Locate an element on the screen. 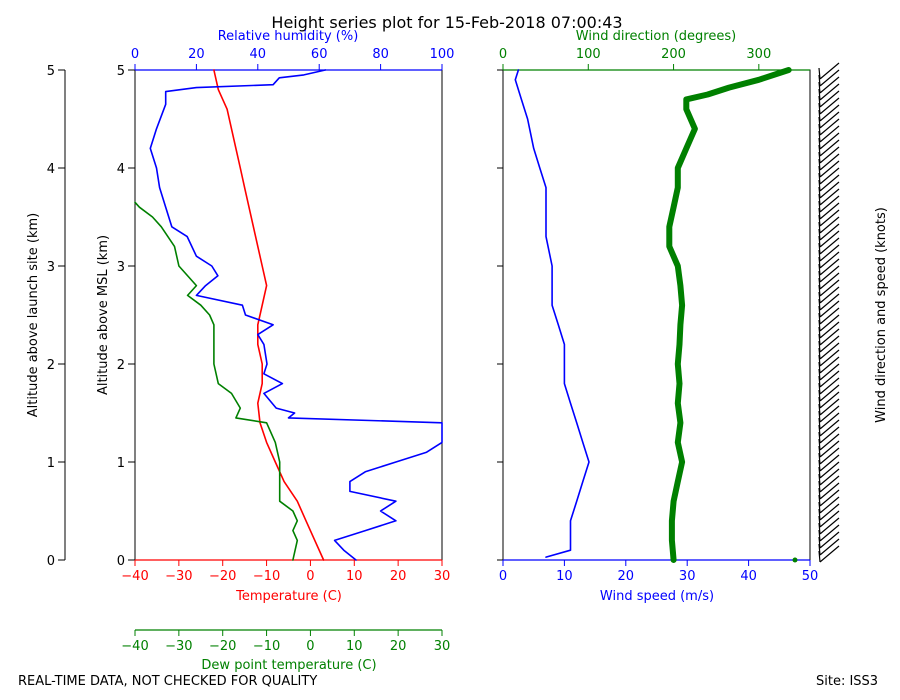 This screenshot has width=900, height=700. rh-tick-label: 20 is located at coordinates (196, 54).